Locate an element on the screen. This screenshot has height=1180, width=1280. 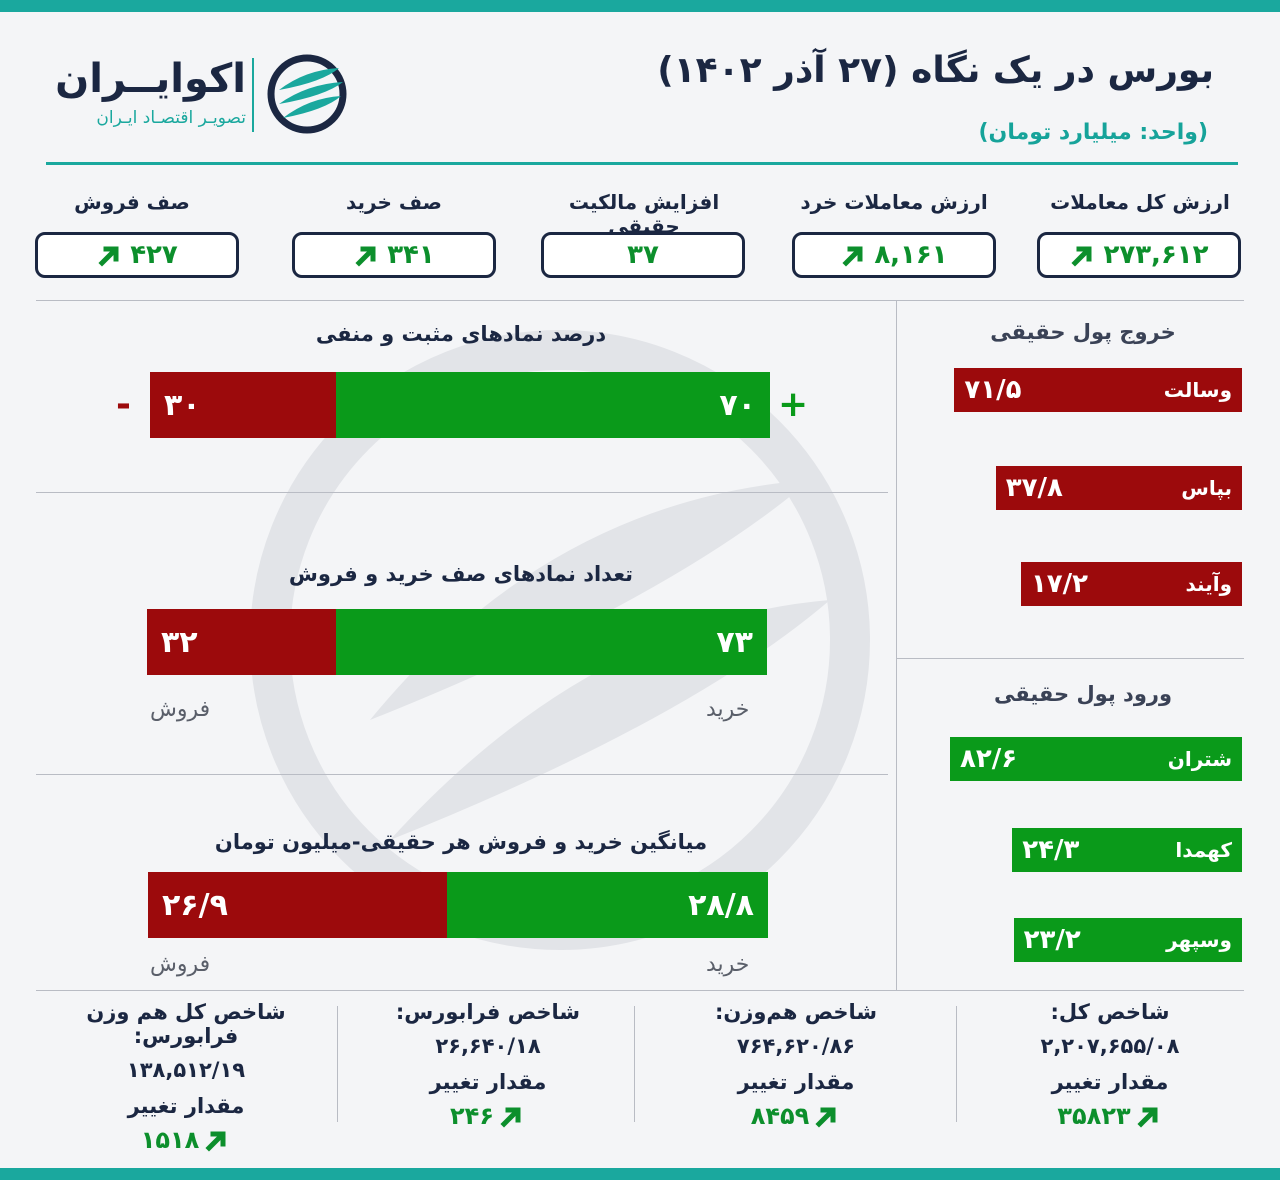
symbol-value: ۷۱/۵ is located at coordinates (993, 390).